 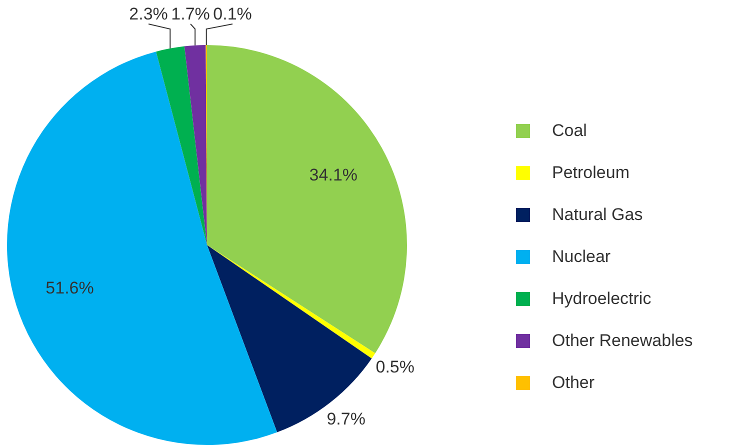 I want to click on legend-label: Nuclear, so click(x=581, y=257).